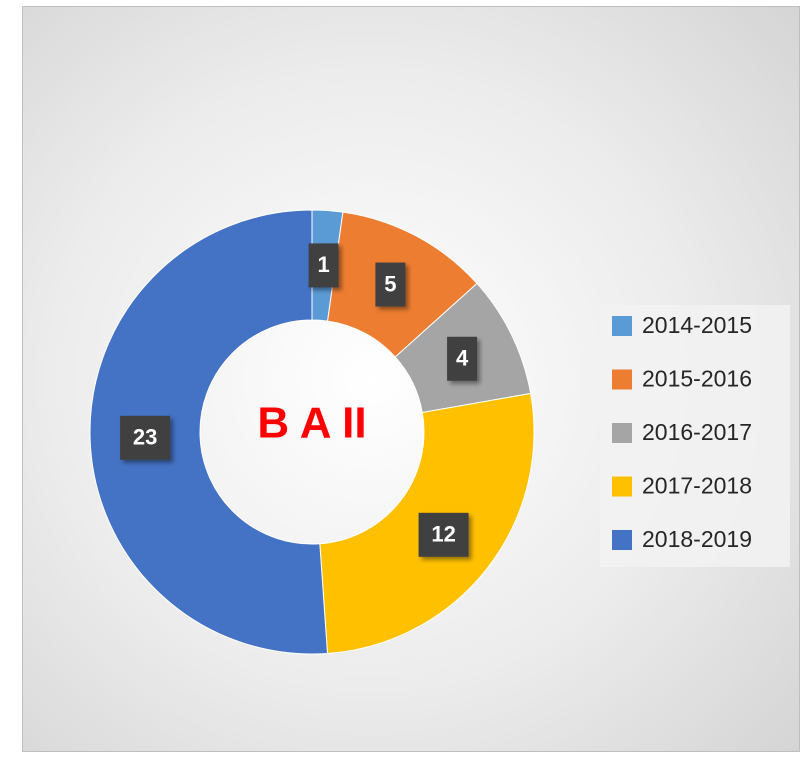  What do you see at coordinates (697, 432) in the screenshot?
I see `legend-label: 2016-2017` at bounding box center [697, 432].